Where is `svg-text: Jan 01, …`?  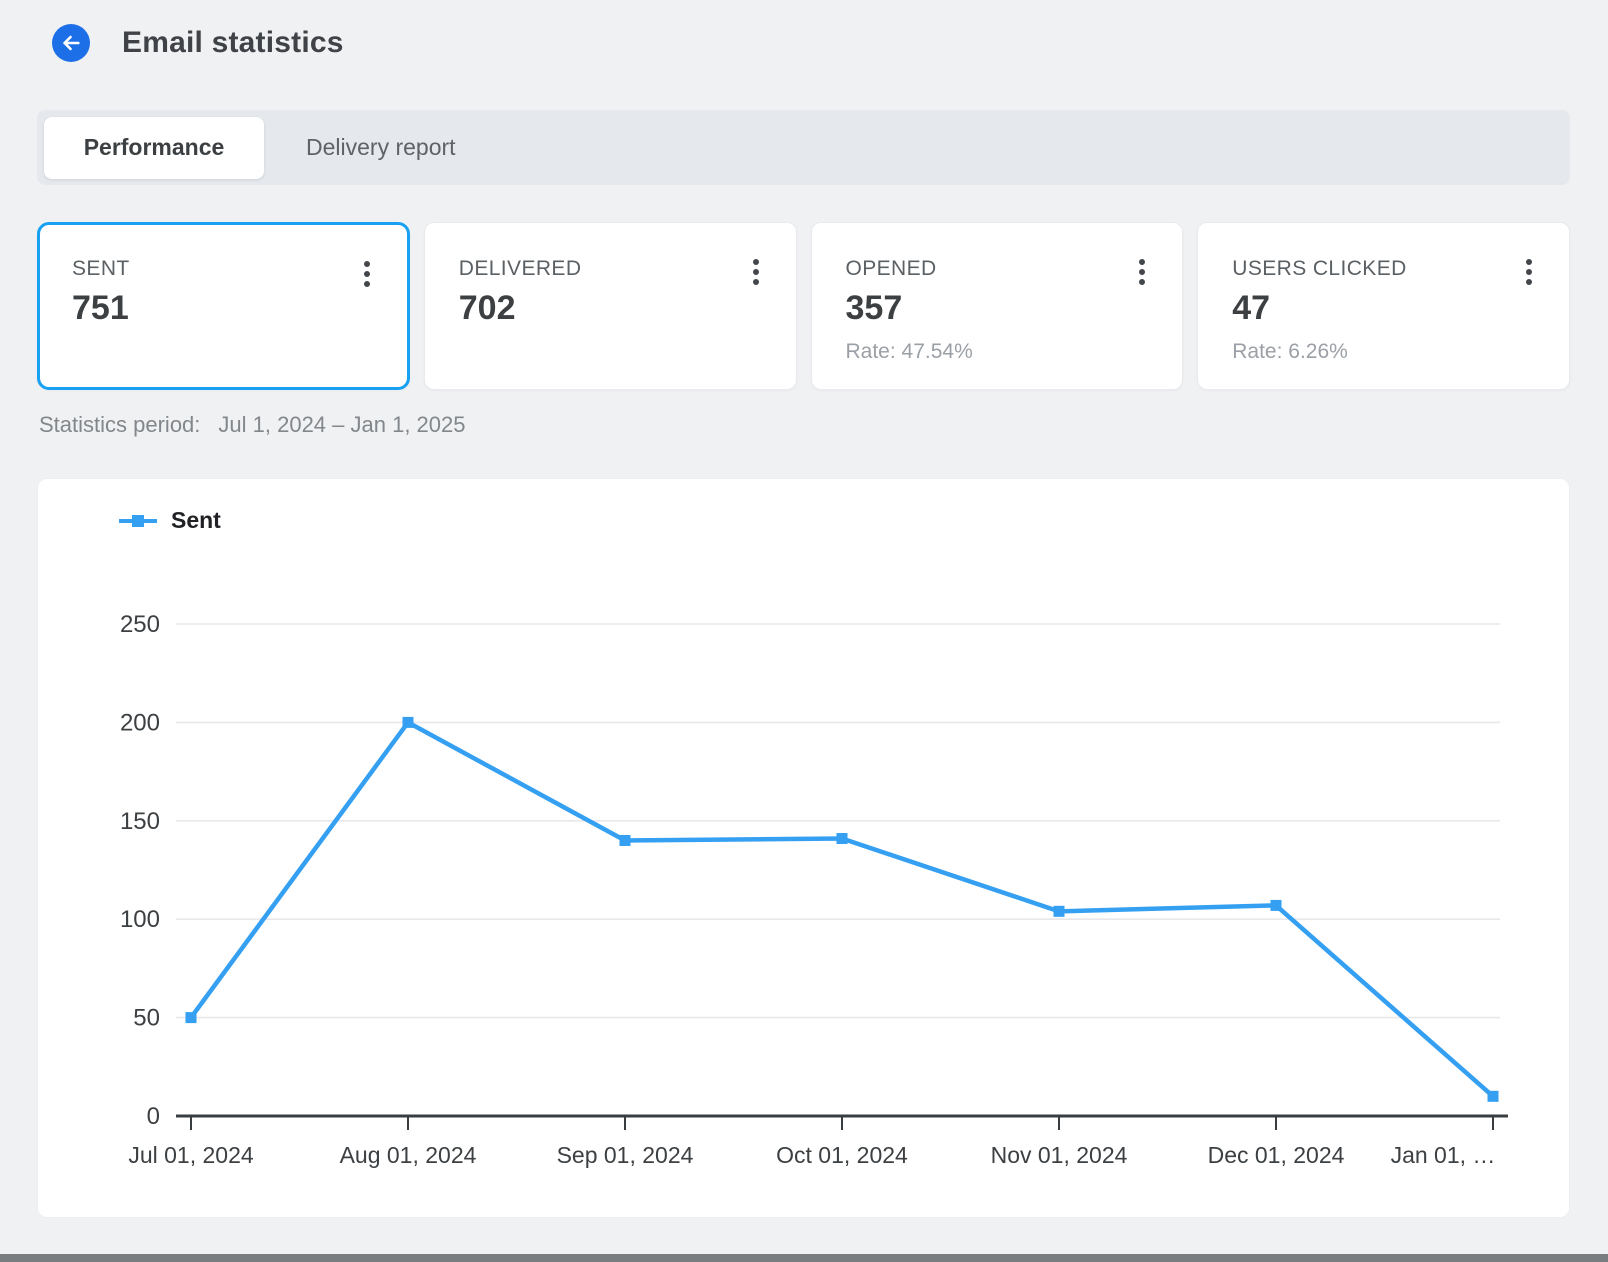 svg-text: Jan 01, … is located at coordinates (1443, 1155).